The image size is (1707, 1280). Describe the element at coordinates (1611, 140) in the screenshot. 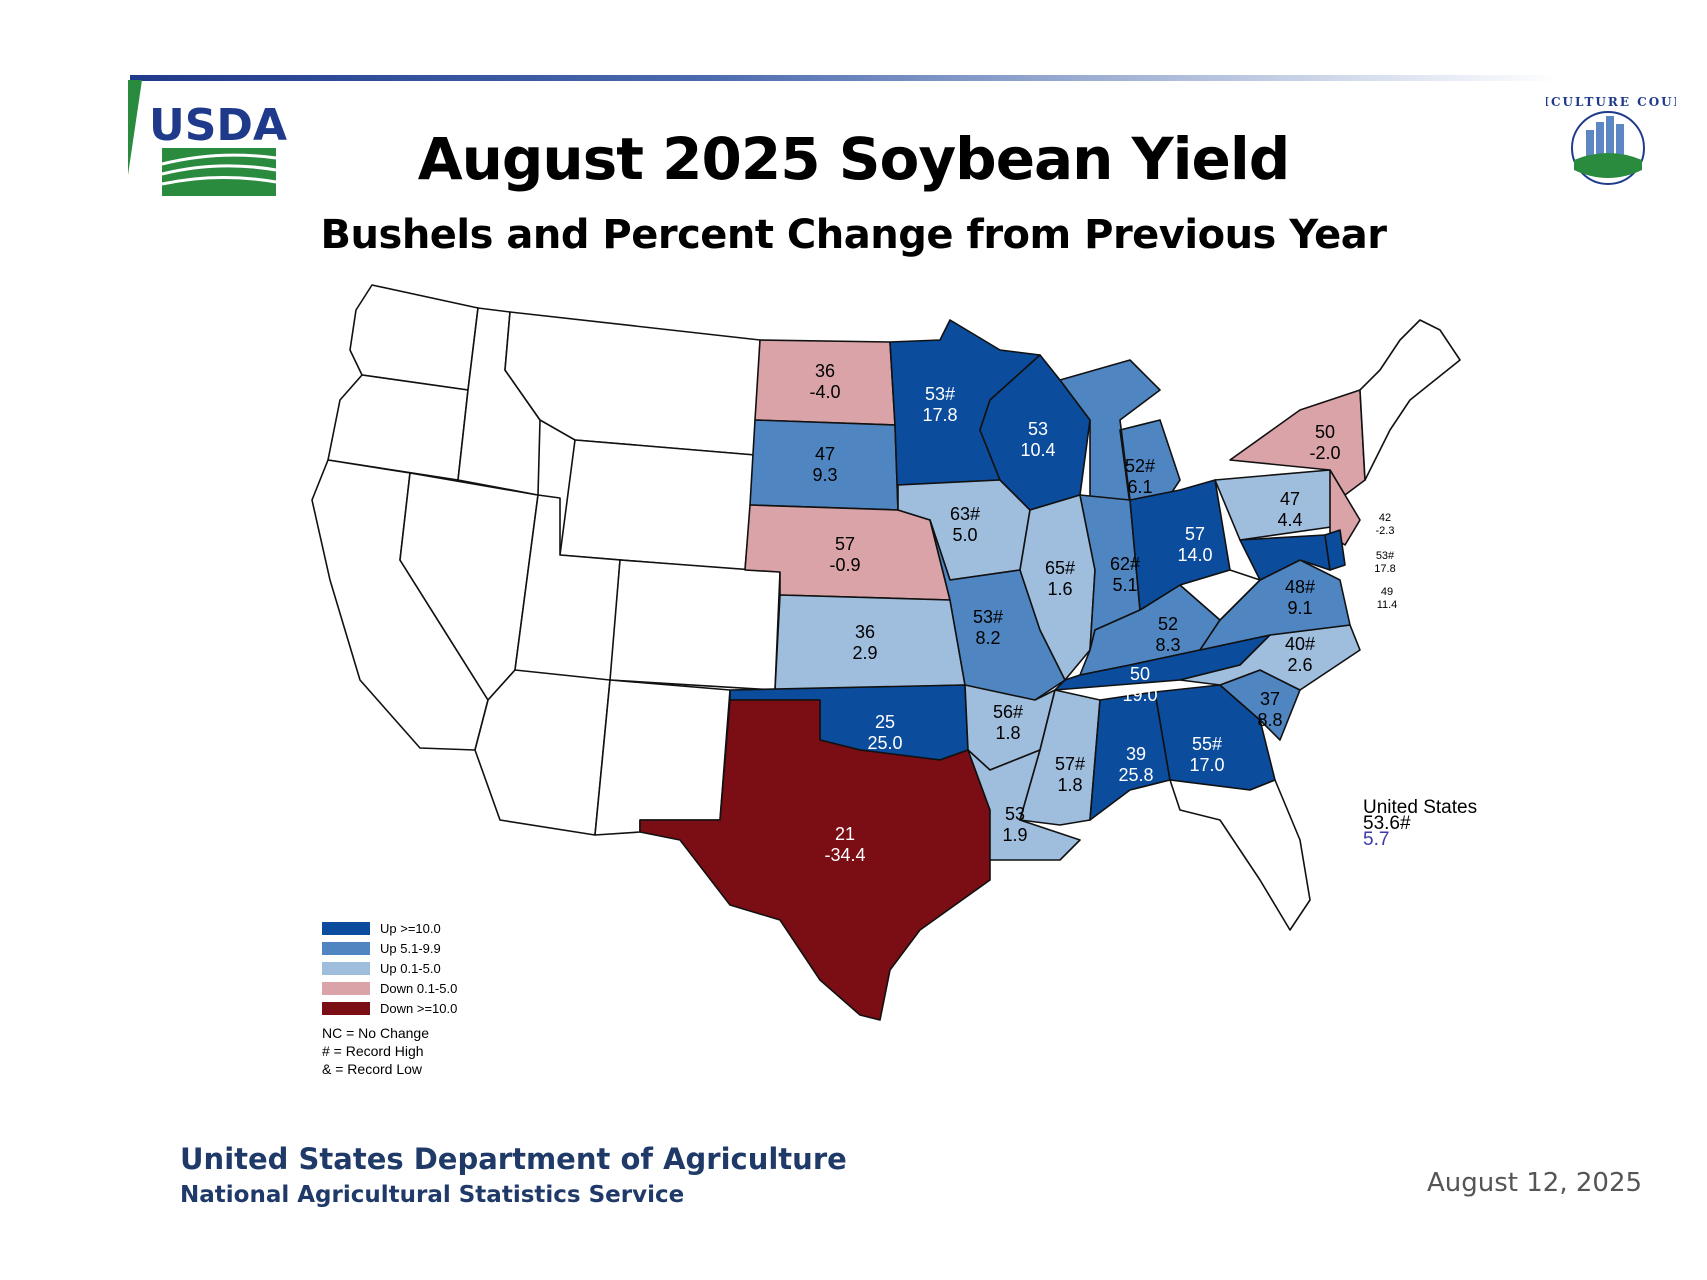

I see `agriculture-counts-logo: AGRICULTURE COUNTS` at that location.